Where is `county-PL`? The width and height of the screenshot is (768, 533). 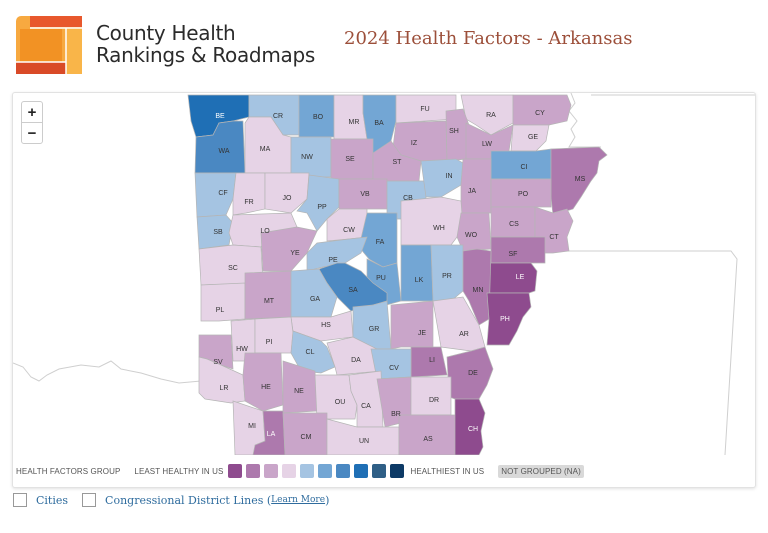 county-PL is located at coordinates (223, 302).